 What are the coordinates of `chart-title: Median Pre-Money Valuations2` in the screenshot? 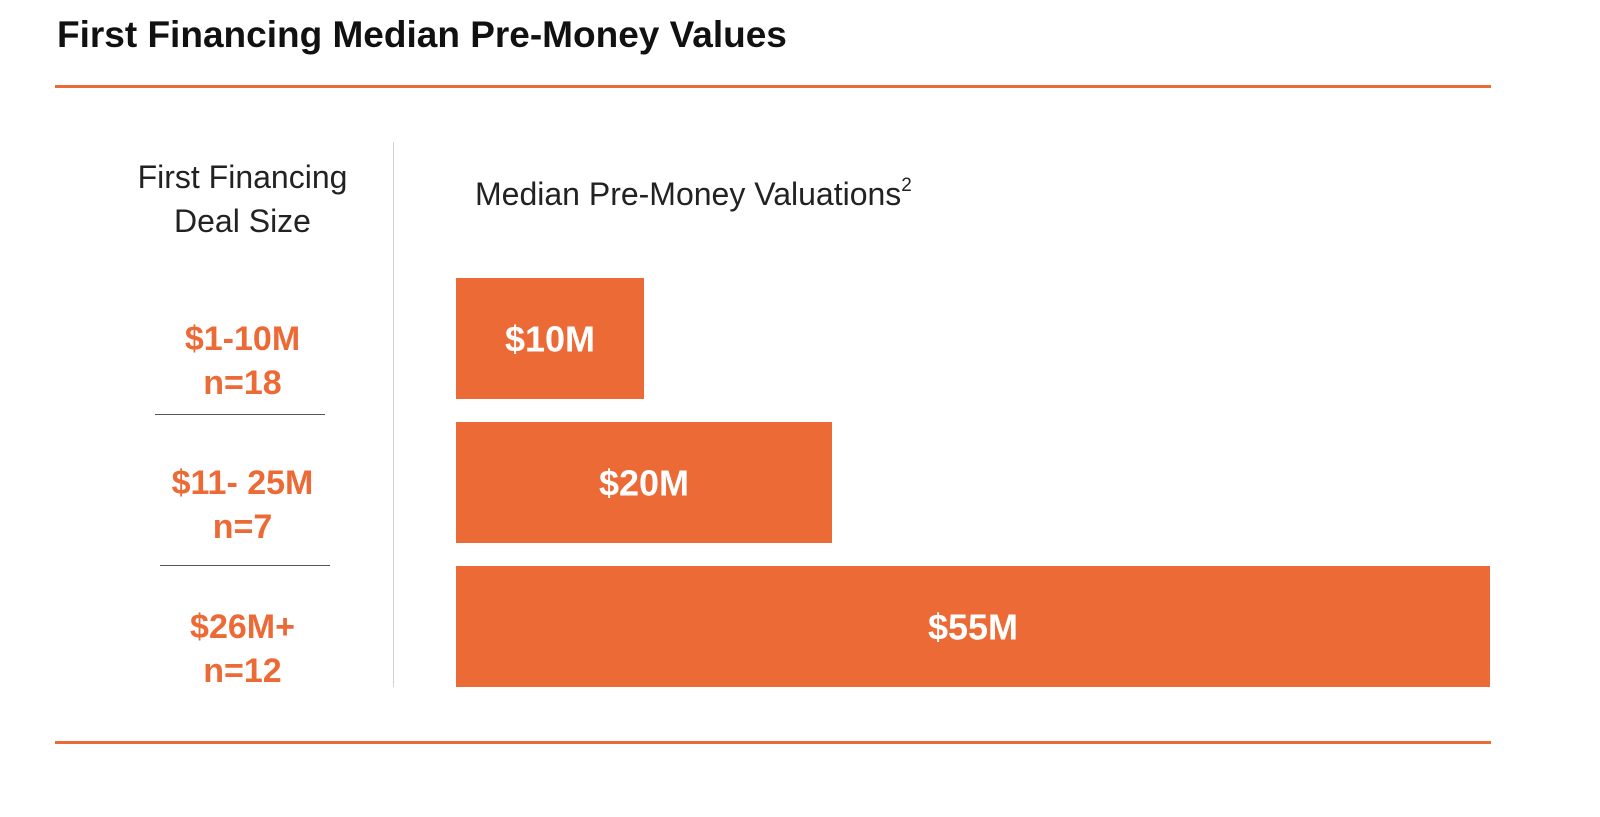 It's located at (693, 194).